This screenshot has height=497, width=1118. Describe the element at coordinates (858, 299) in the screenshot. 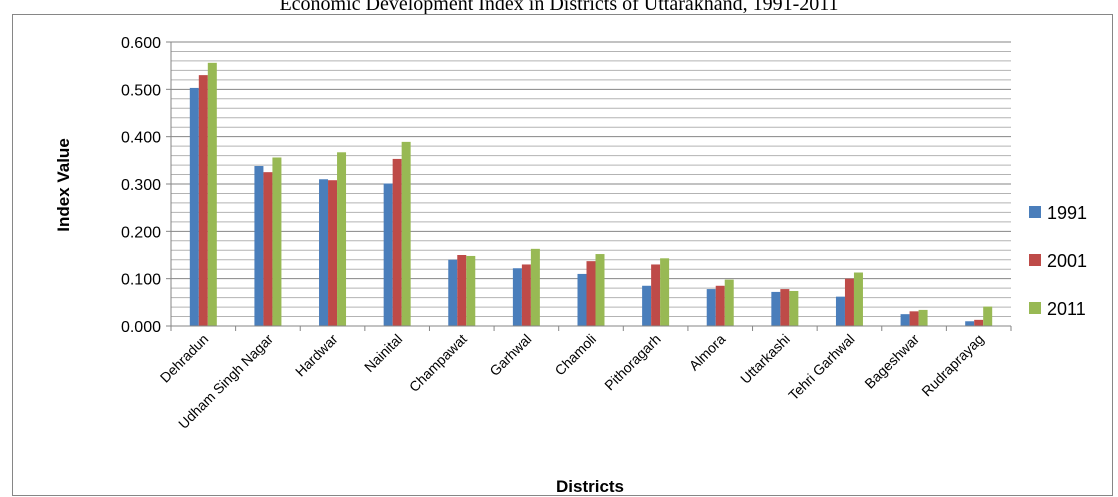

I see `bar-2011-tehri-garhwal` at that location.